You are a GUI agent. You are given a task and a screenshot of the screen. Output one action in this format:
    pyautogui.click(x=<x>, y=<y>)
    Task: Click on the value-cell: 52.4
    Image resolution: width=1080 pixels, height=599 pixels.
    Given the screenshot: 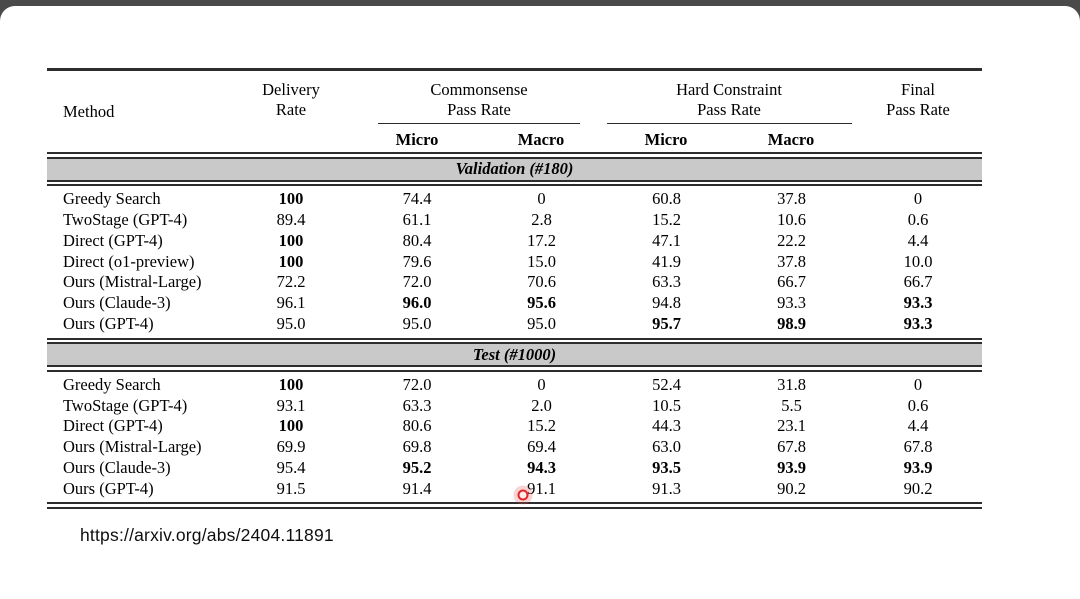 What is the action you would take?
    pyautogui.click(x=666, y=384)
    